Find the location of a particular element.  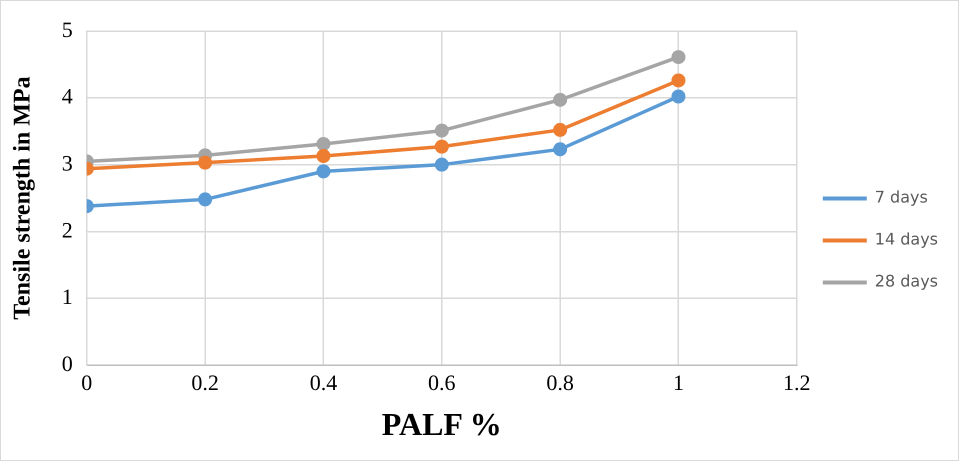

x-tick-label: 0 is located at coordinates (86, 383).